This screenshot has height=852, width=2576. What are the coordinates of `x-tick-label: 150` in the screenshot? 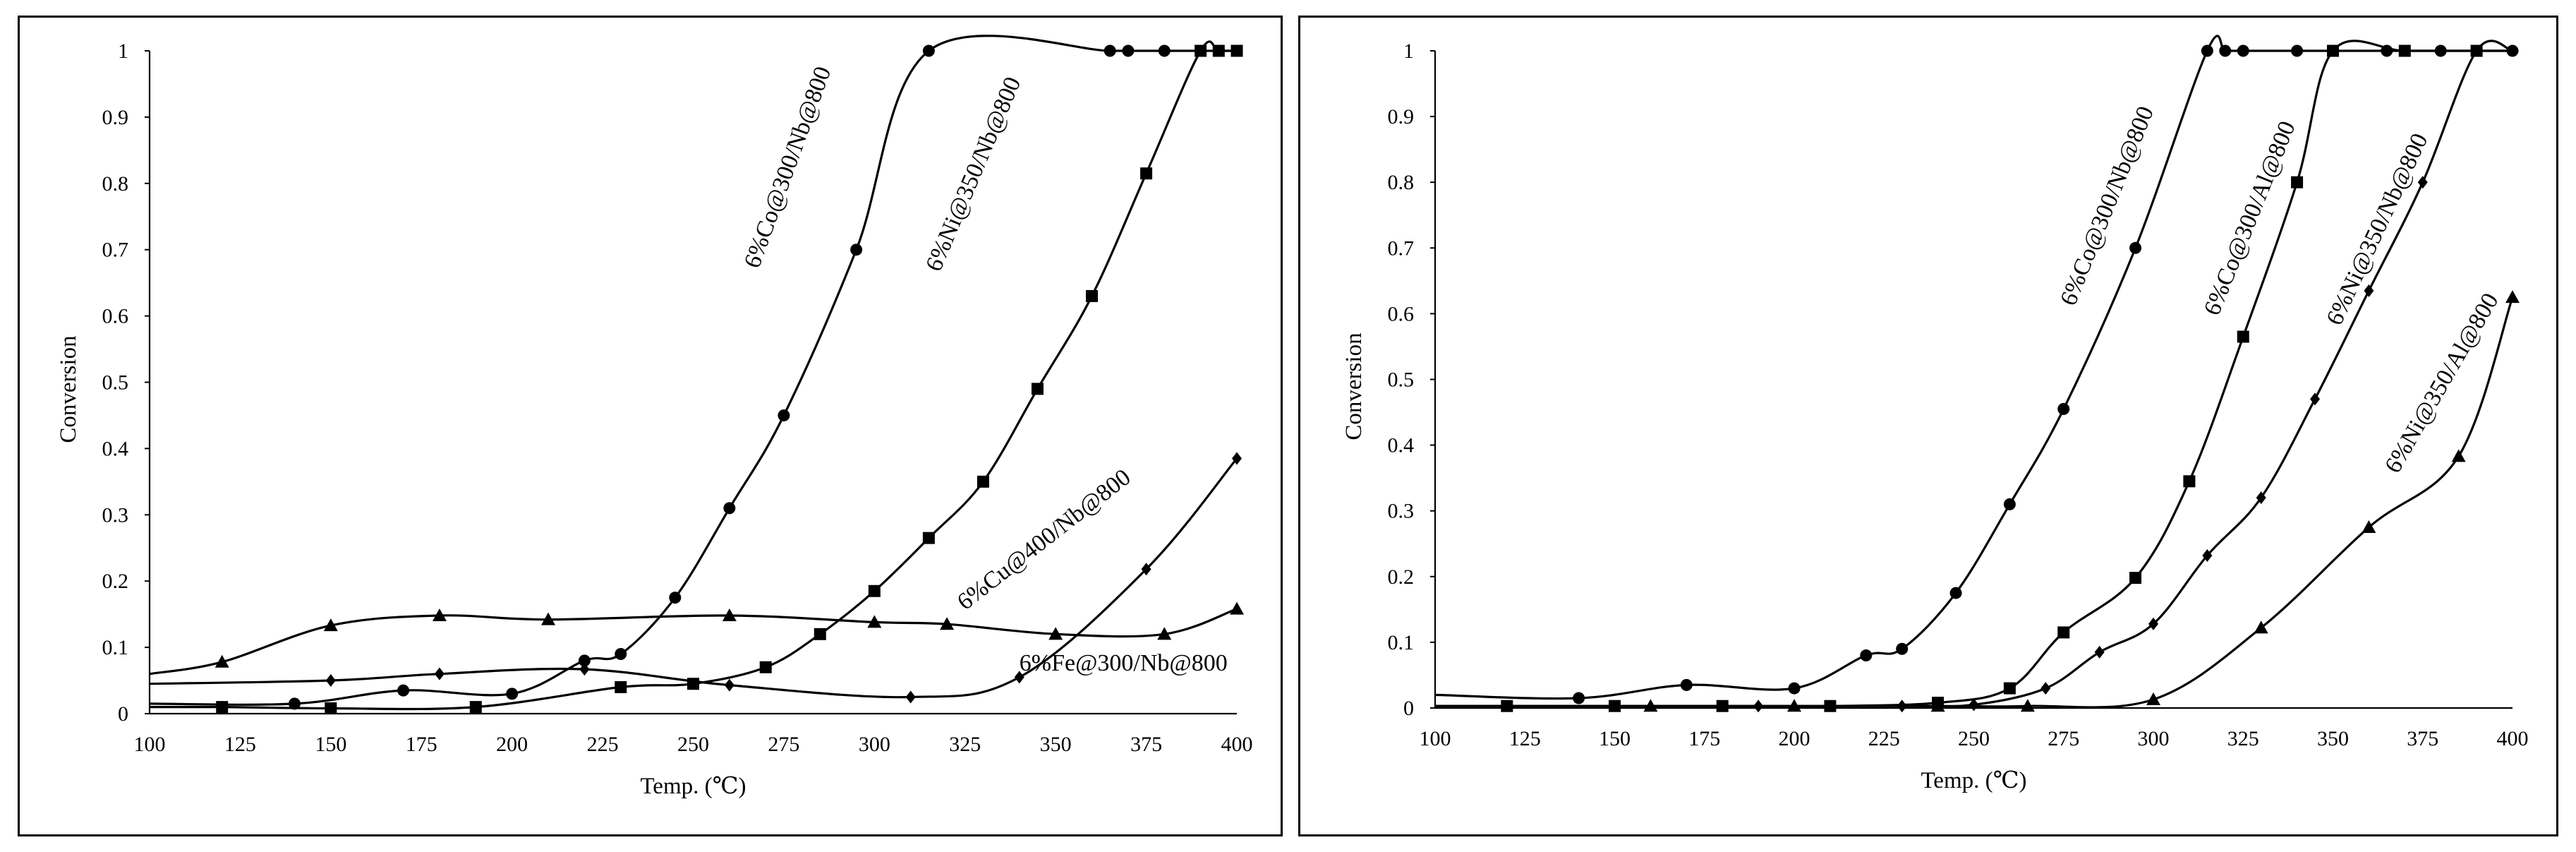 It's located at (1615, 739).